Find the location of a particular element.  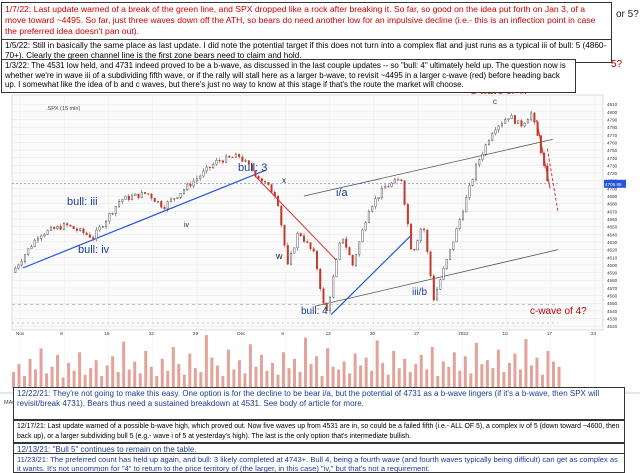

y-tick-label: 4800 is located at coordinates (612, 112).